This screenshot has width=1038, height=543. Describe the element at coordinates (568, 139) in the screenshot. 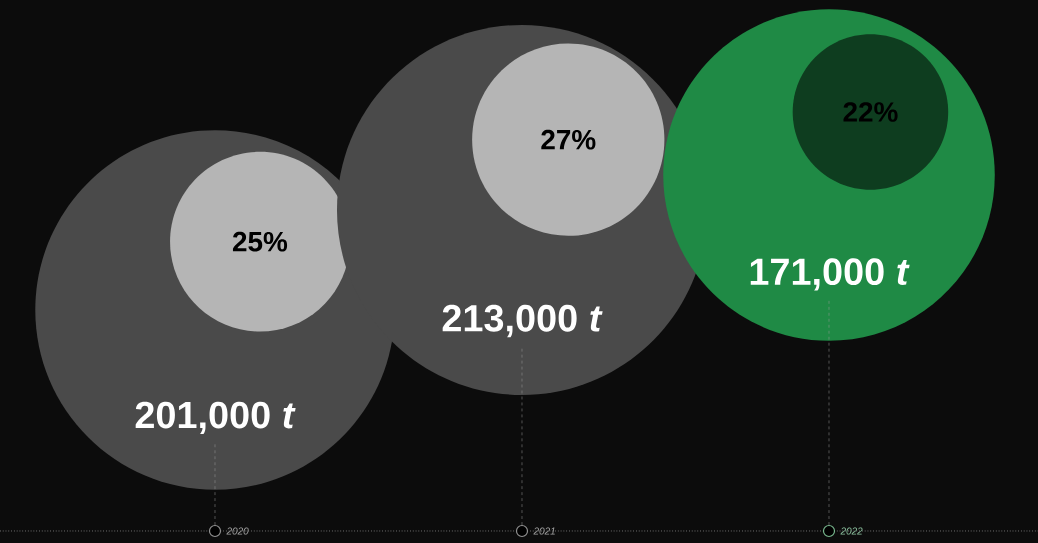

I see `data-label: 27%` at that location.